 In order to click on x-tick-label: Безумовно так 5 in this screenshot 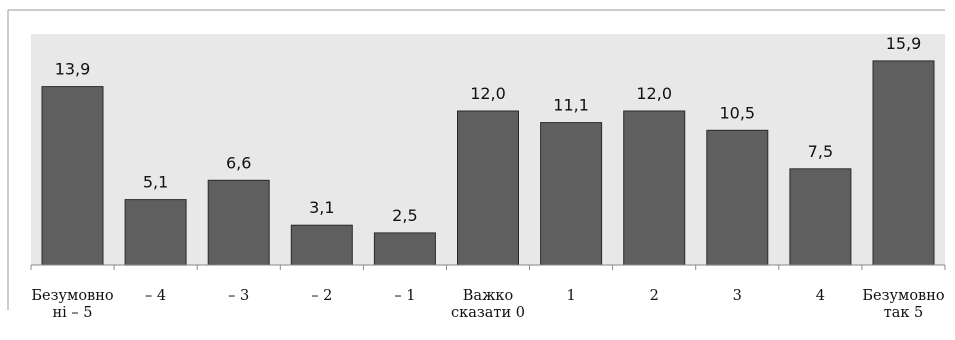, I will do `click(903, 304)`.